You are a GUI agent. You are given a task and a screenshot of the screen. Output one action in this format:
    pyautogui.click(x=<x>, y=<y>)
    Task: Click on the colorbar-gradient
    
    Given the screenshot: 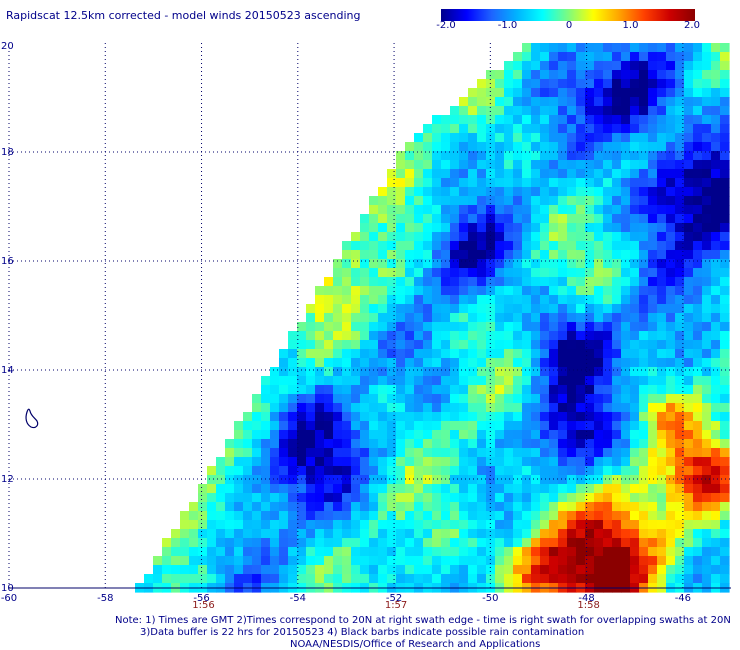 What is the action you would take?
    pyautogui.click(x=568, y=15)
    